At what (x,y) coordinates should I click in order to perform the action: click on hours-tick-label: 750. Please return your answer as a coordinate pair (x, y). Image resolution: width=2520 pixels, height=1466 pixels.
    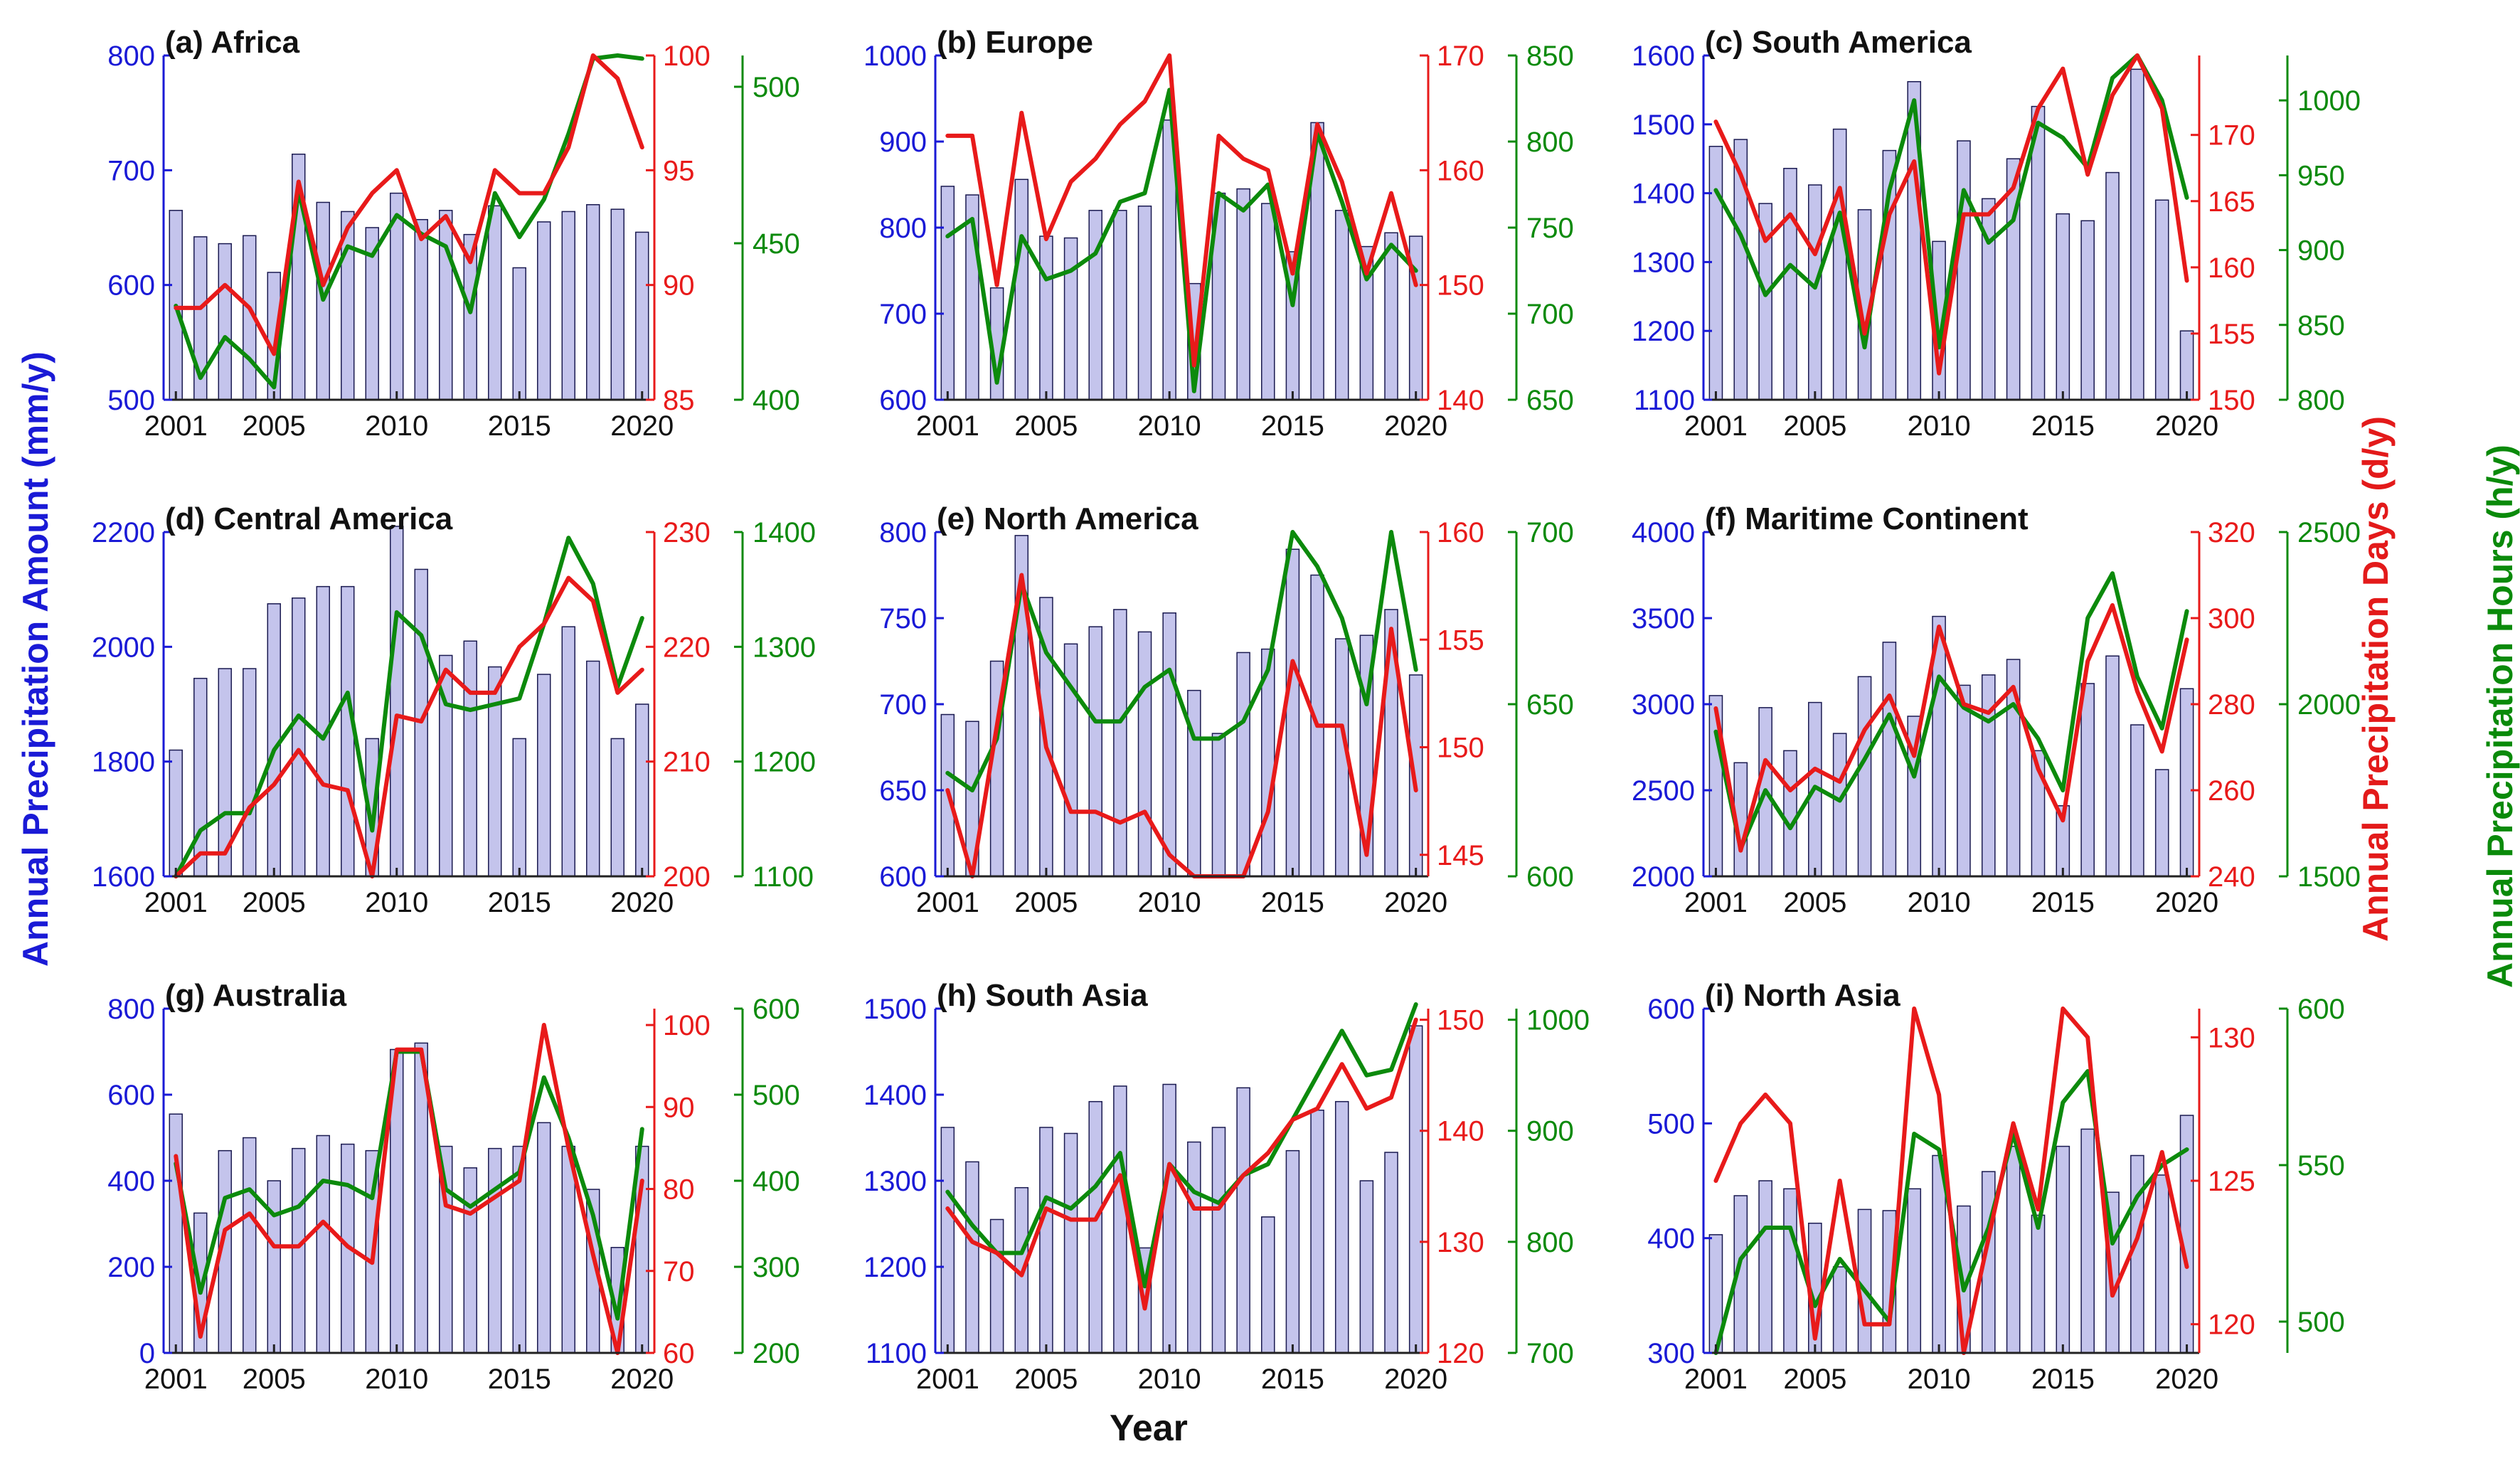
    Looking at the image, I should click on (1550, 228).